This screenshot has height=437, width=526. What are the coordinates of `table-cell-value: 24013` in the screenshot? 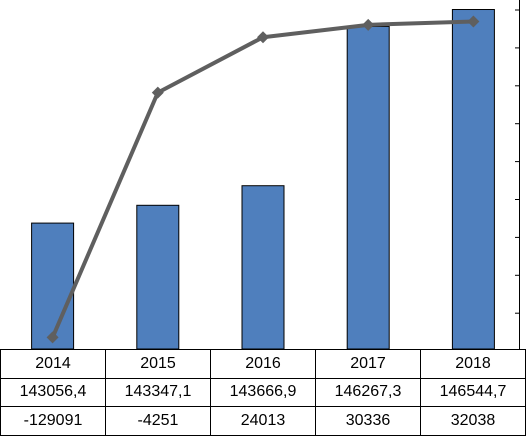 It's located at (263, 421).